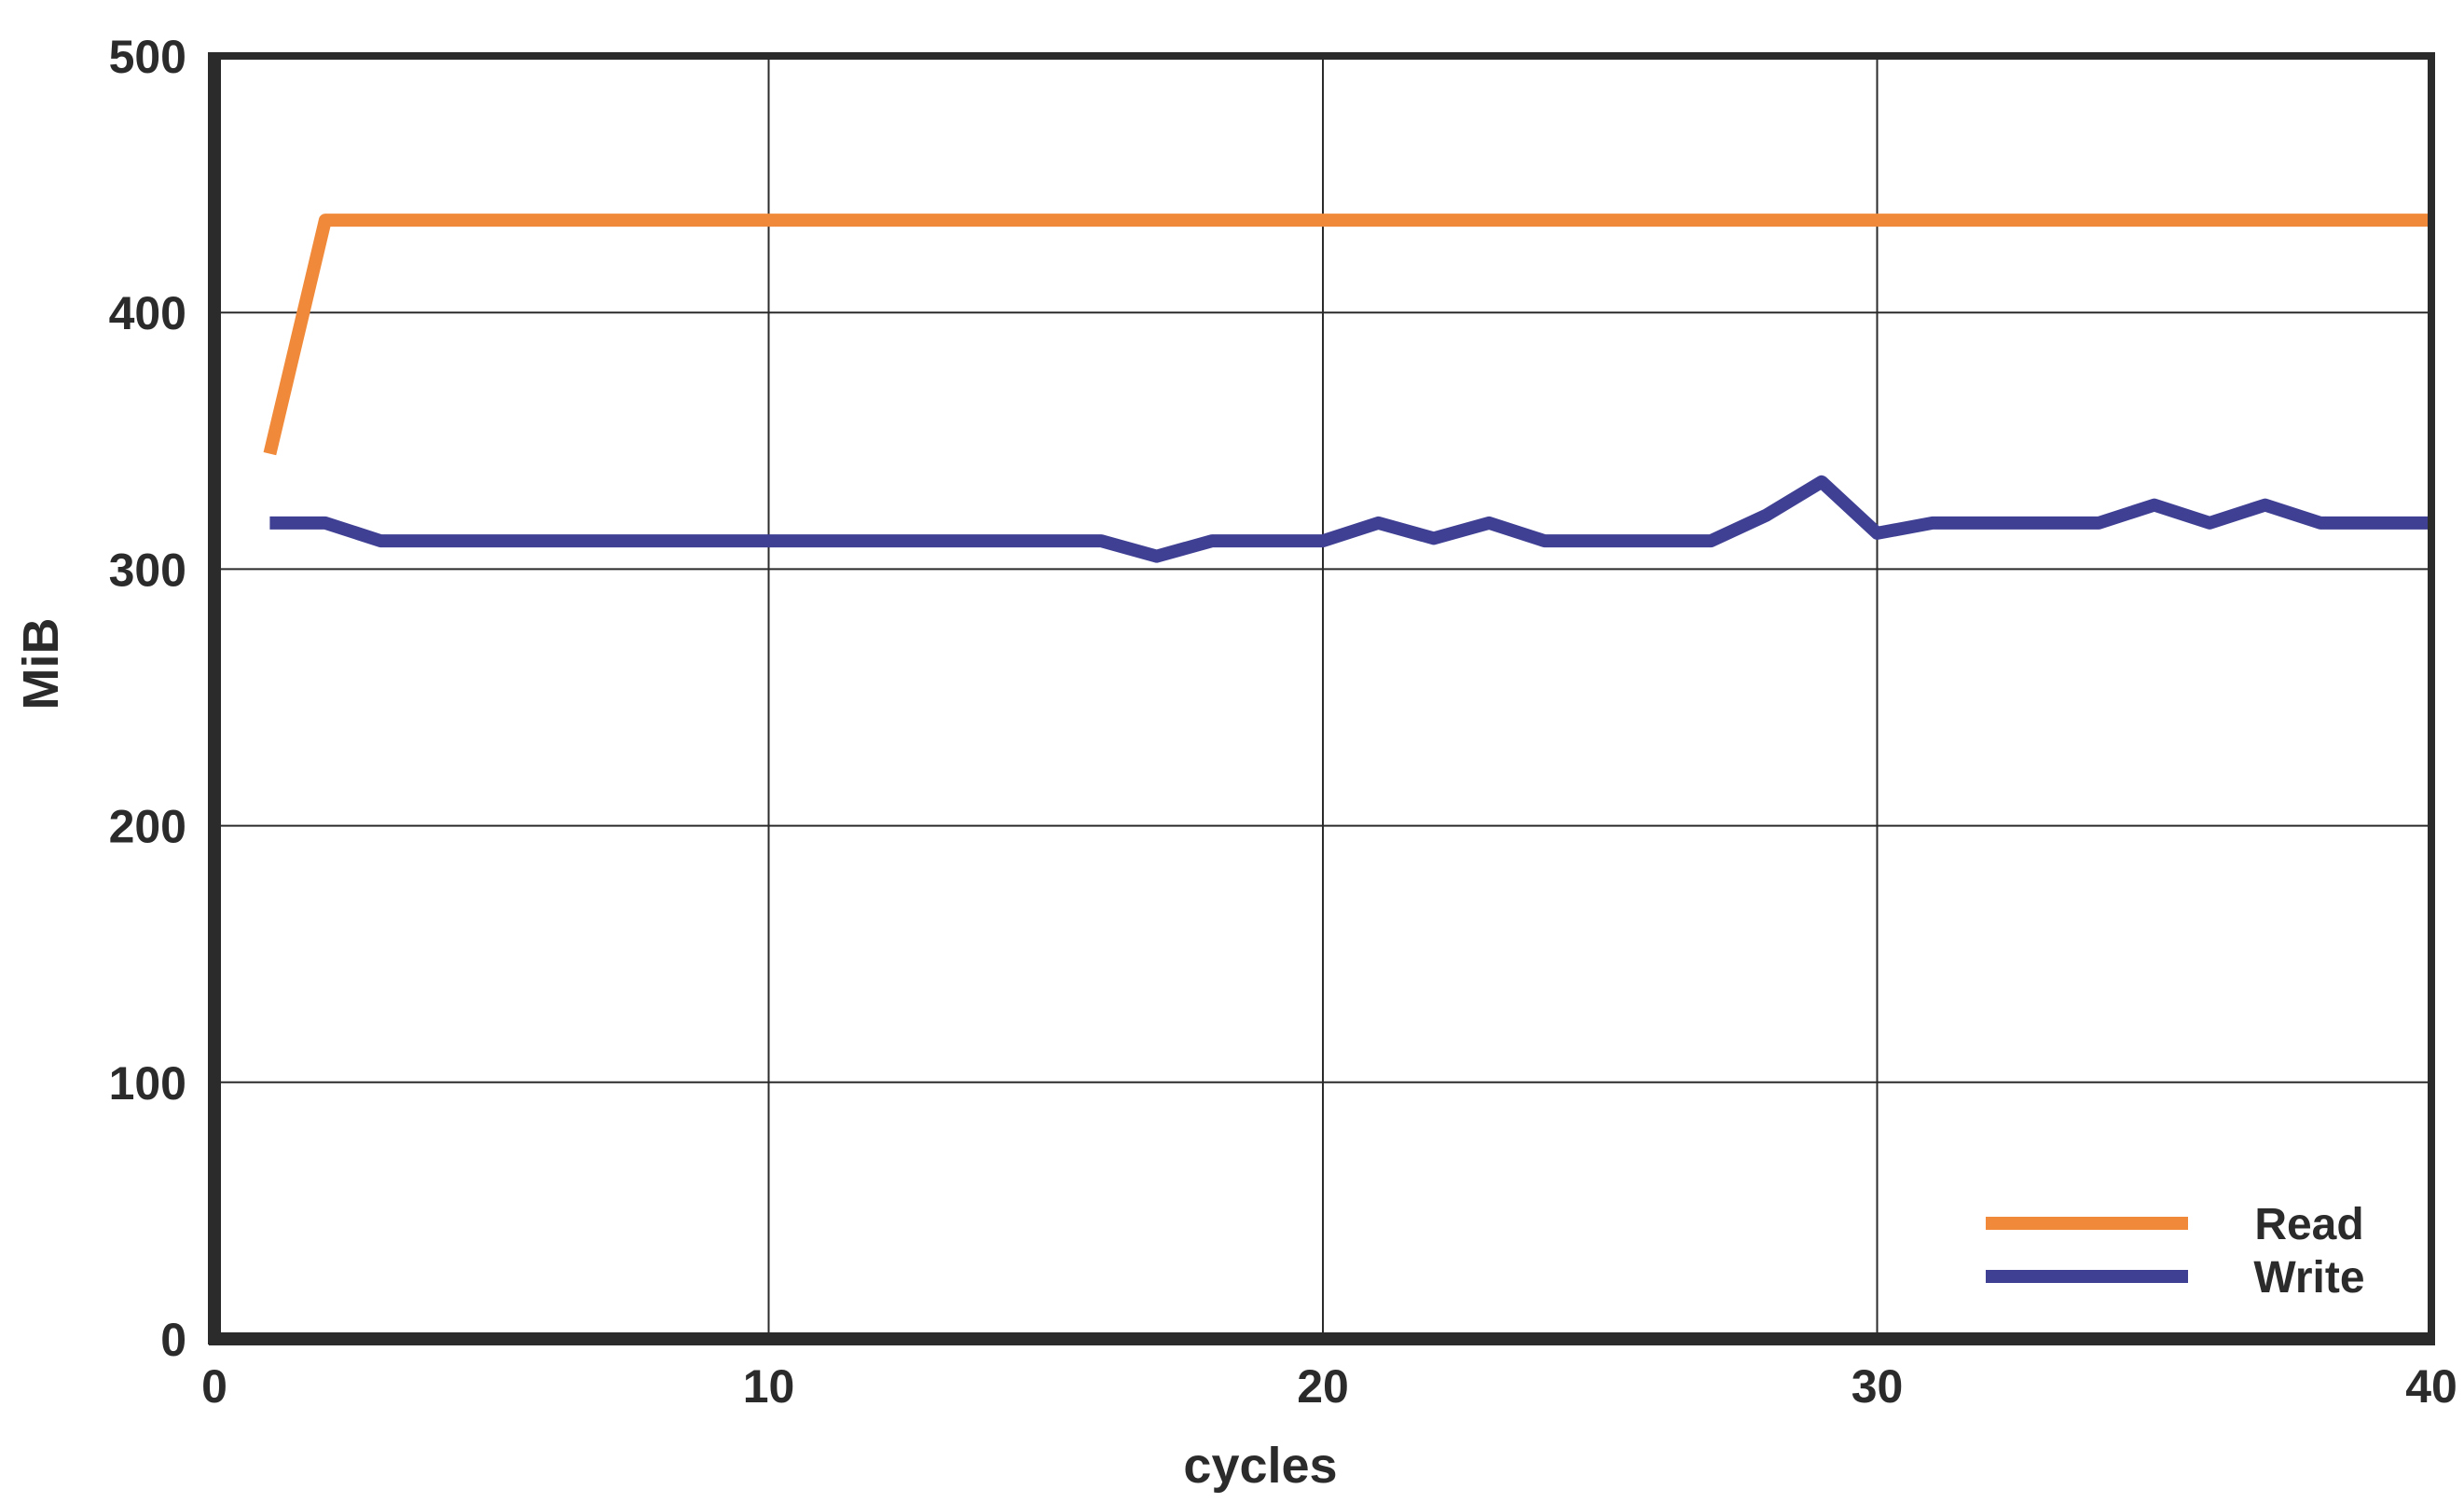 Image resolution: width=2464 pixels, height=1503 pixels. I want to click on x-tick-label: 40, so click(2431, 1386).